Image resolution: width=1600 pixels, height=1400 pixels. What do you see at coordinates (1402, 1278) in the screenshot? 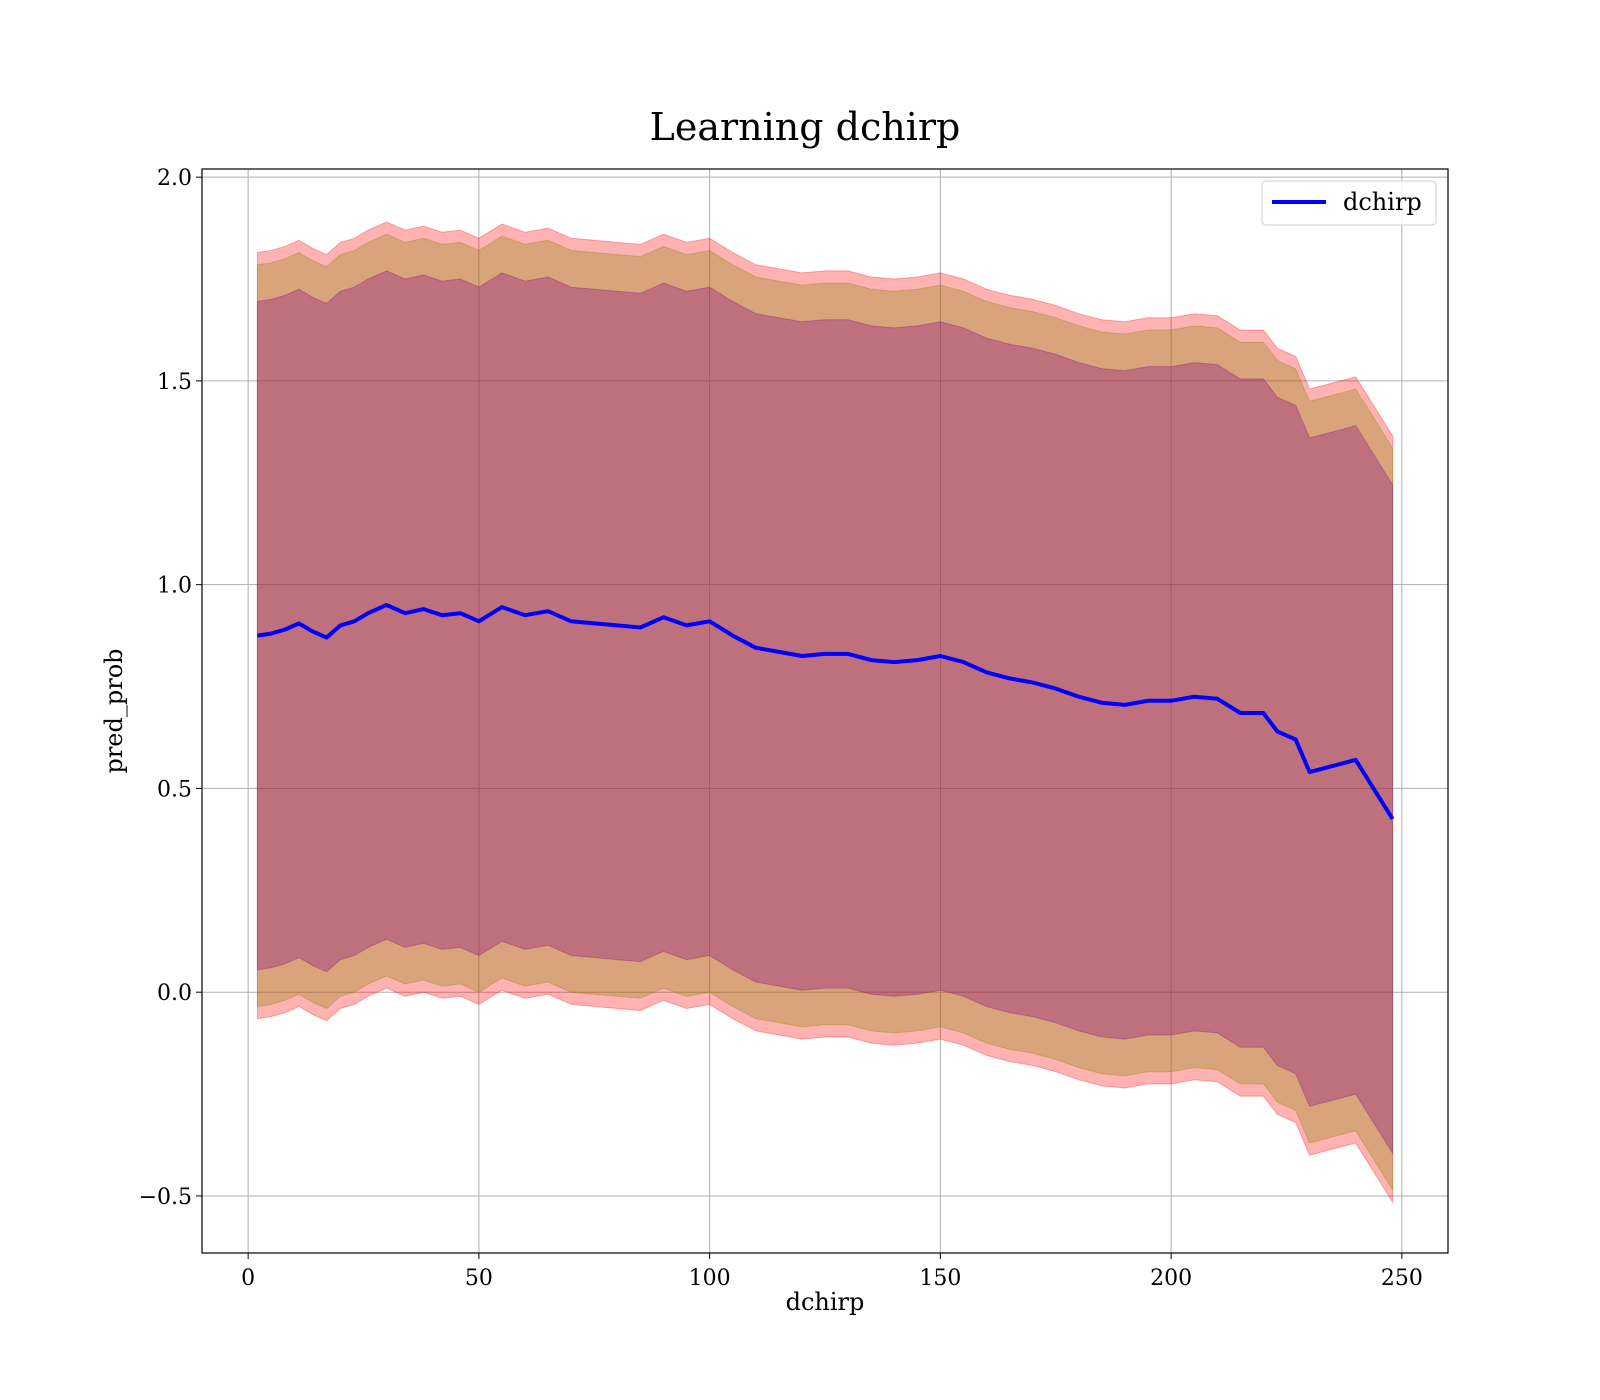
I see `x-tick-label: 250` at bounding box center [1402, 1278].